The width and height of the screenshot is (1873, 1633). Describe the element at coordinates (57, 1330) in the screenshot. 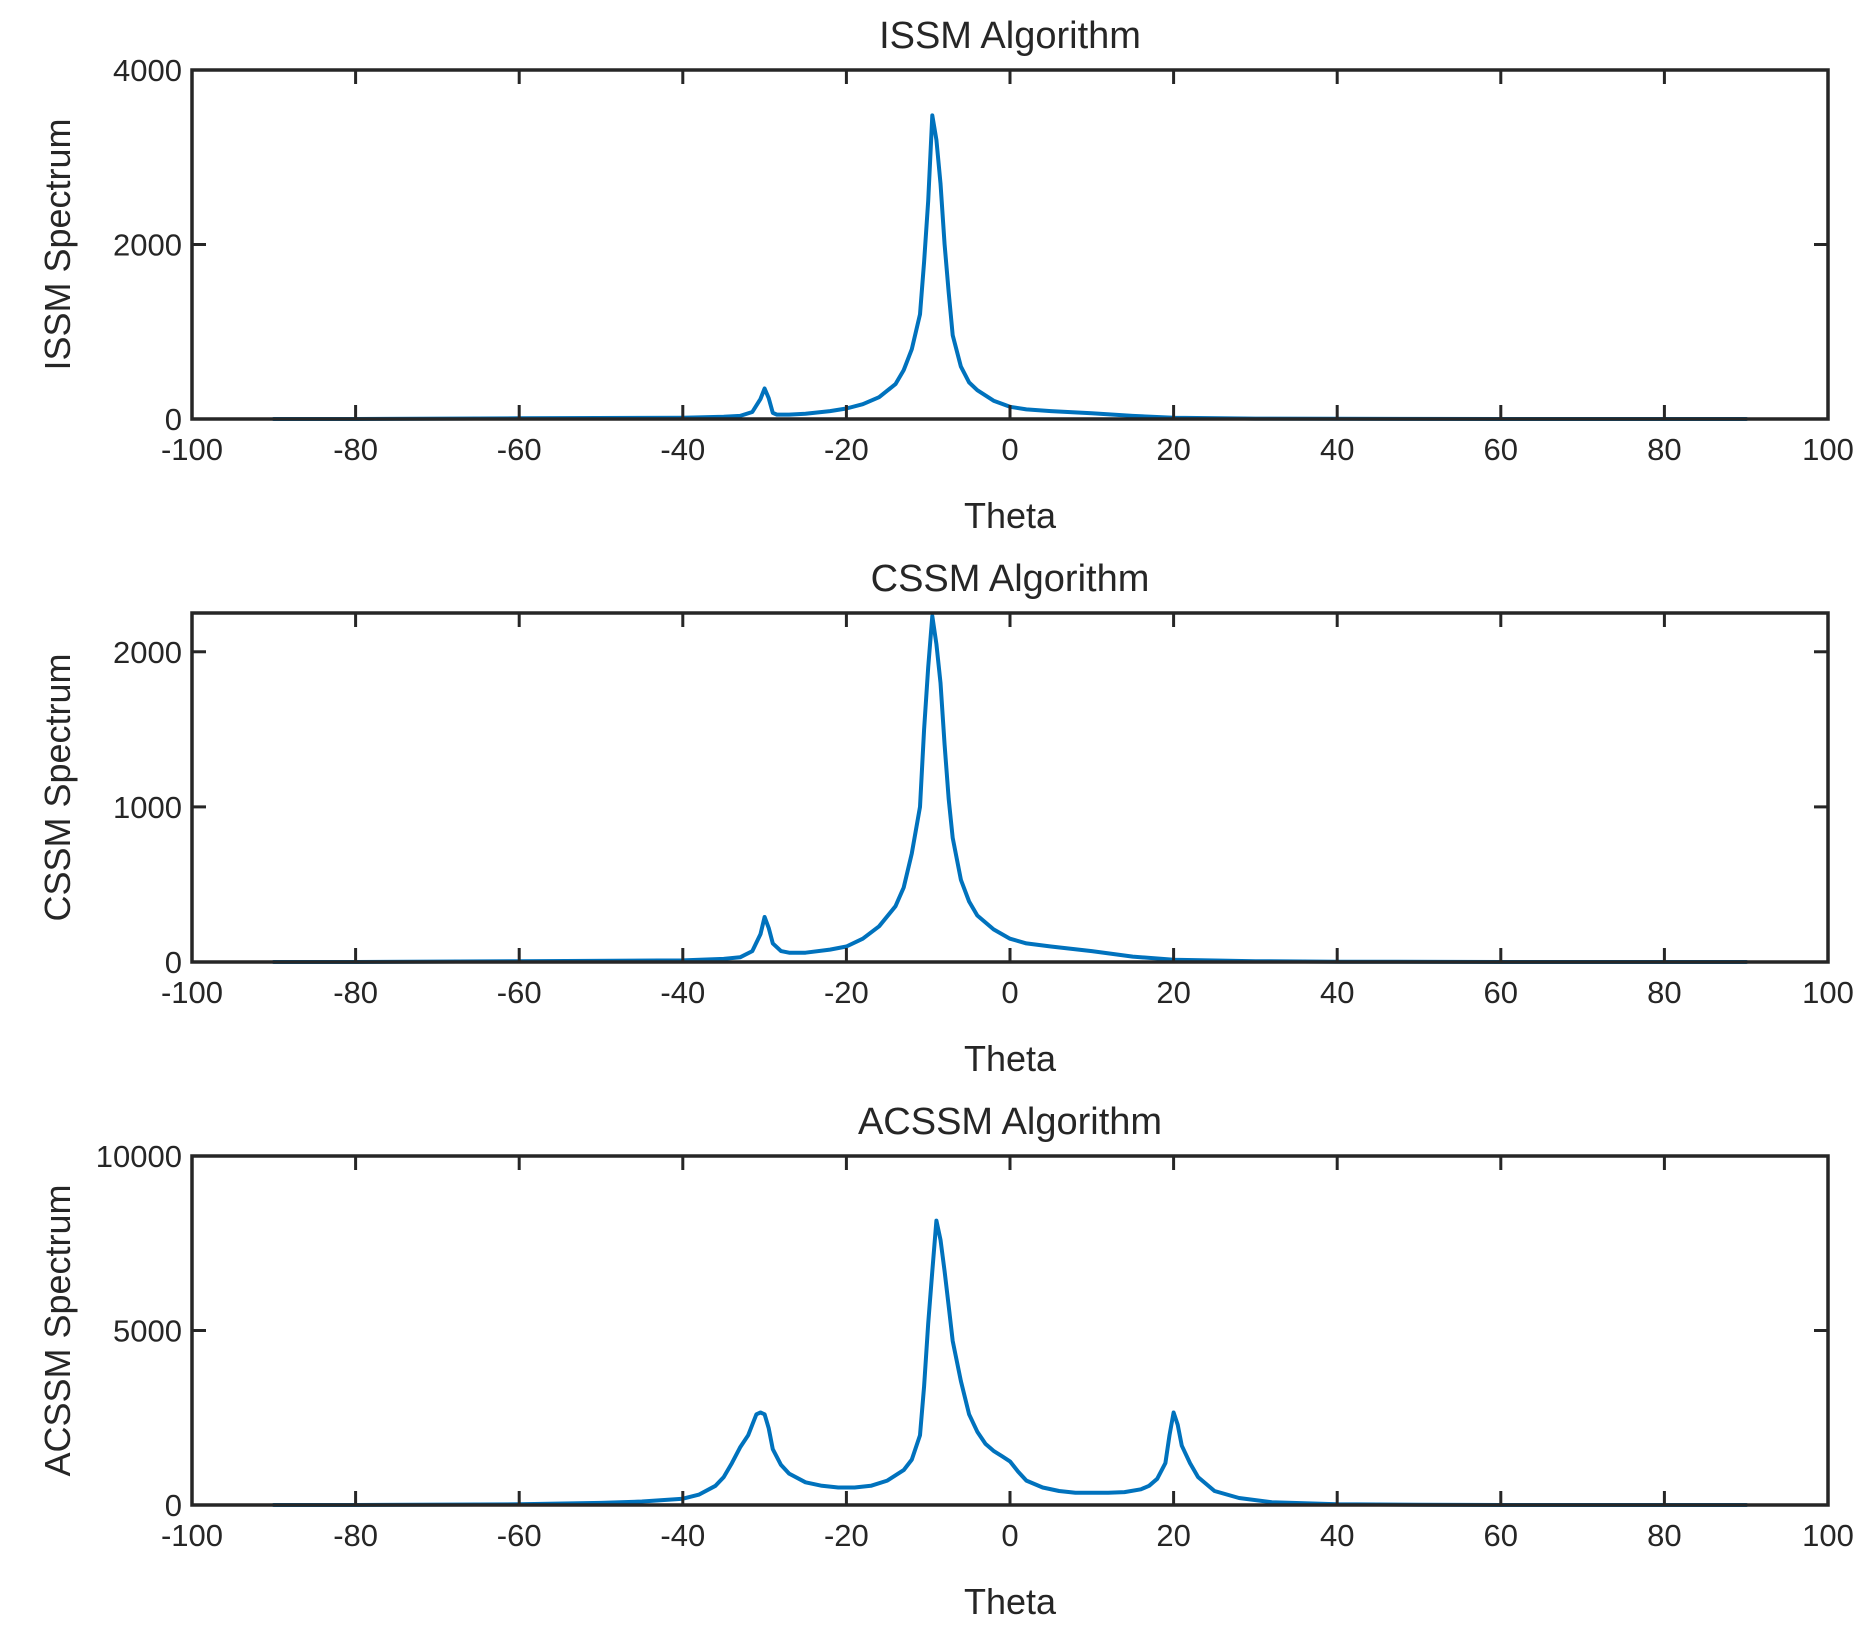

I see `y-axis-label: ACSSM Spectrum` at that location.